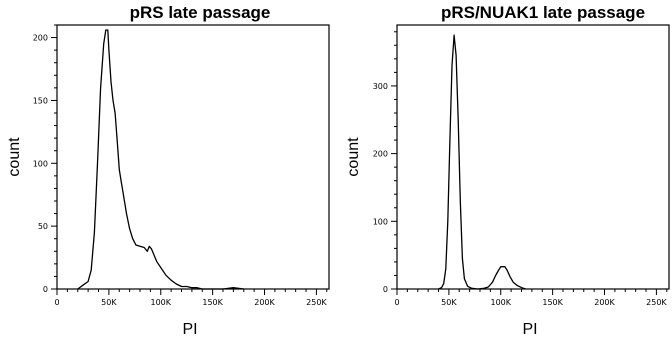  What do you see at coordinates (380, 86) in the screenshot?
I see `y-tick-label: 300` at bounding box center [380, 86].